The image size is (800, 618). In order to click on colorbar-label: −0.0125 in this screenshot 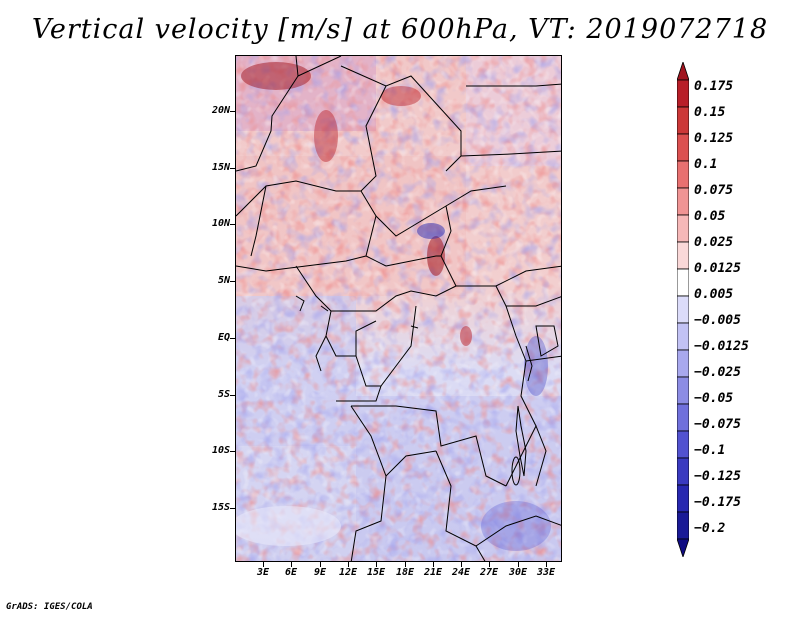, I will do `click(721, 346)`.